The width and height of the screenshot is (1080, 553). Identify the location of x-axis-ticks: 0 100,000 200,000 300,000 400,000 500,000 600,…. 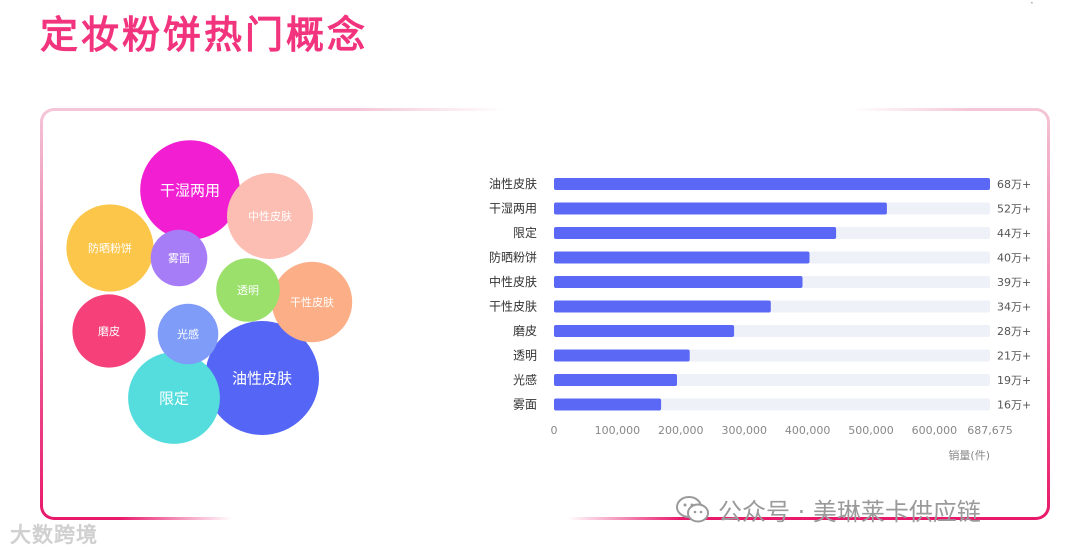
(782, 430).